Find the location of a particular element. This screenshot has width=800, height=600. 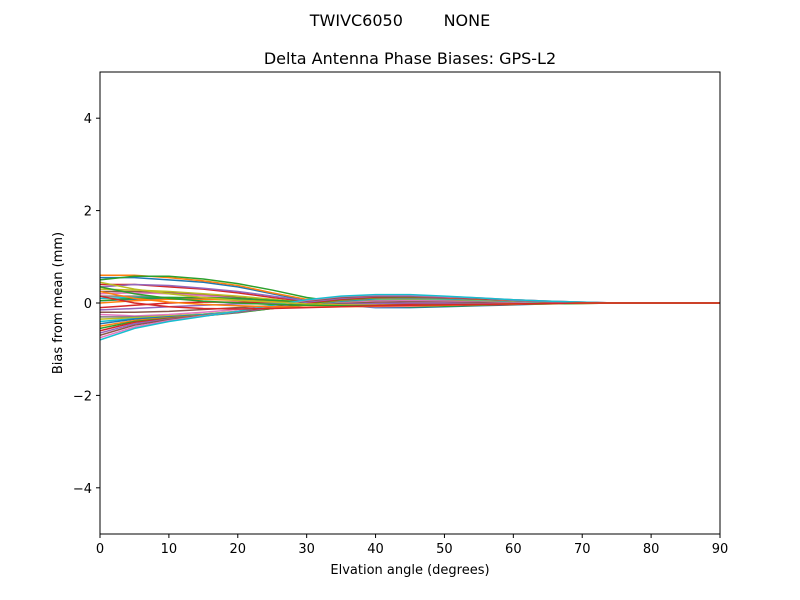

x-tick-label: 70 is located at coordinates (582, 549).